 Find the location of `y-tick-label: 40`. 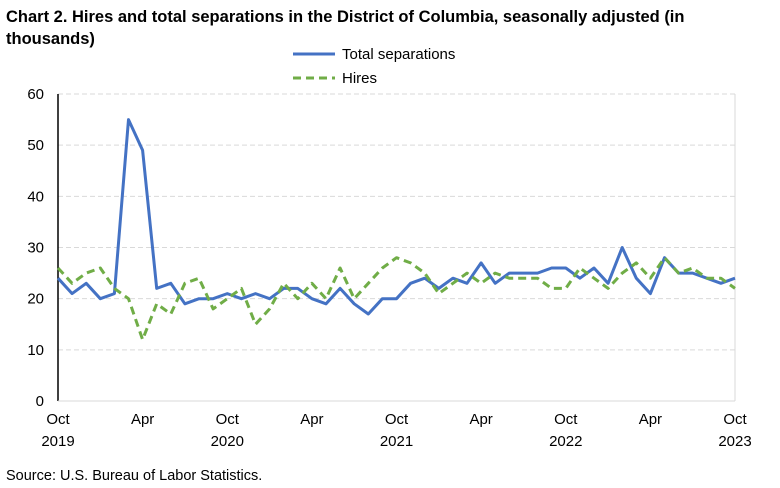

y-tick-label: 40 is located at coordinates (35, 196).